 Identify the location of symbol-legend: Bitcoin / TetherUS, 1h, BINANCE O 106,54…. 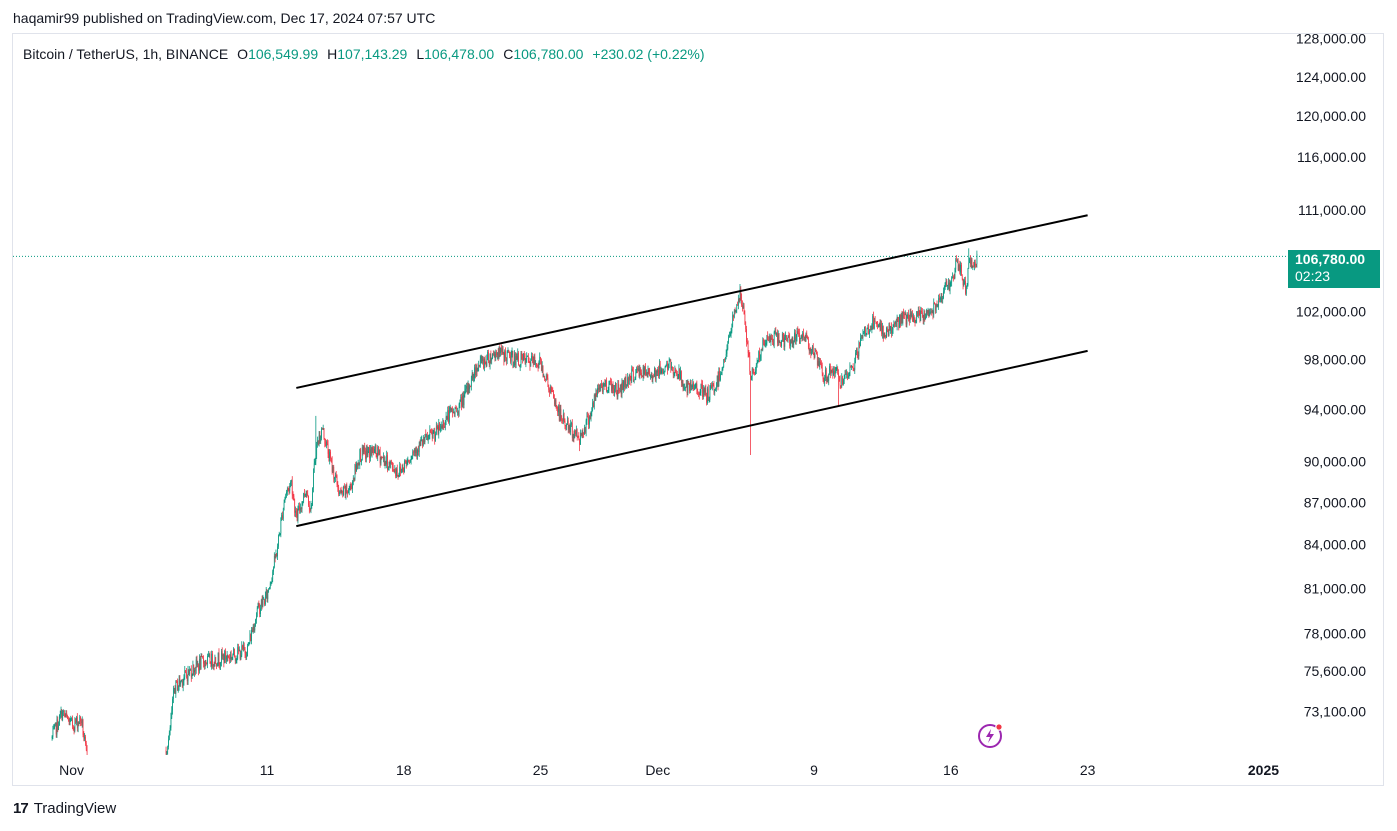
(364, 54).